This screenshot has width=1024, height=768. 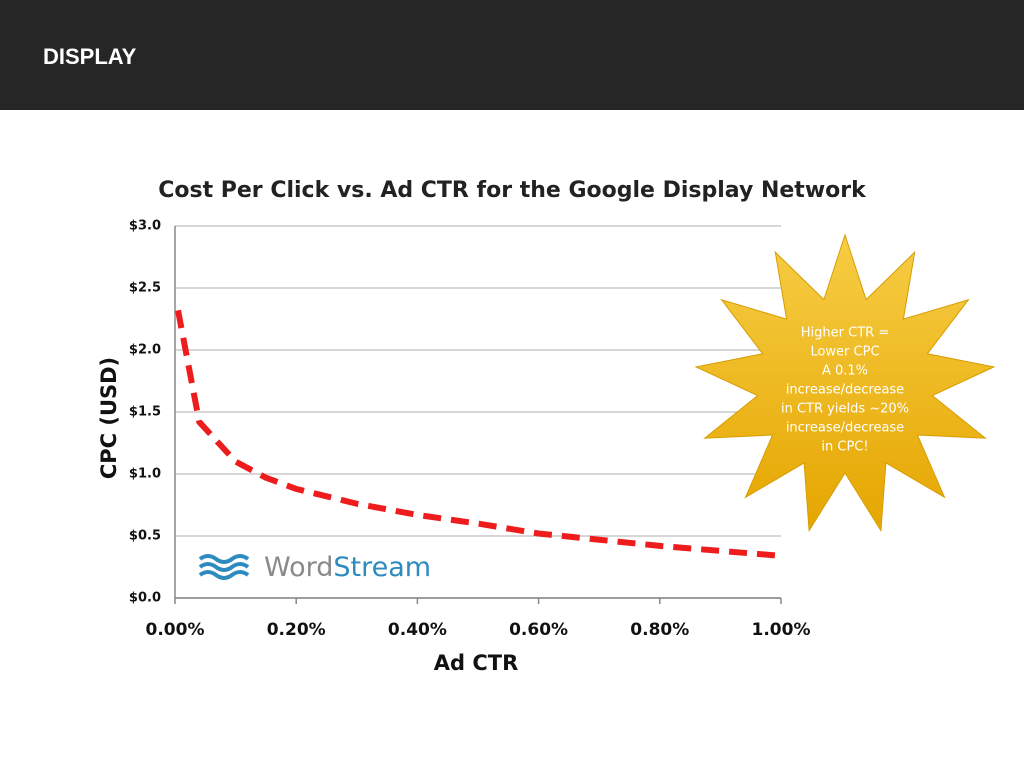 What do you see at coordinates (844, 447) in the screenshot?
I see `annotation-line: in CPC!` at bounding box center [844, 447].